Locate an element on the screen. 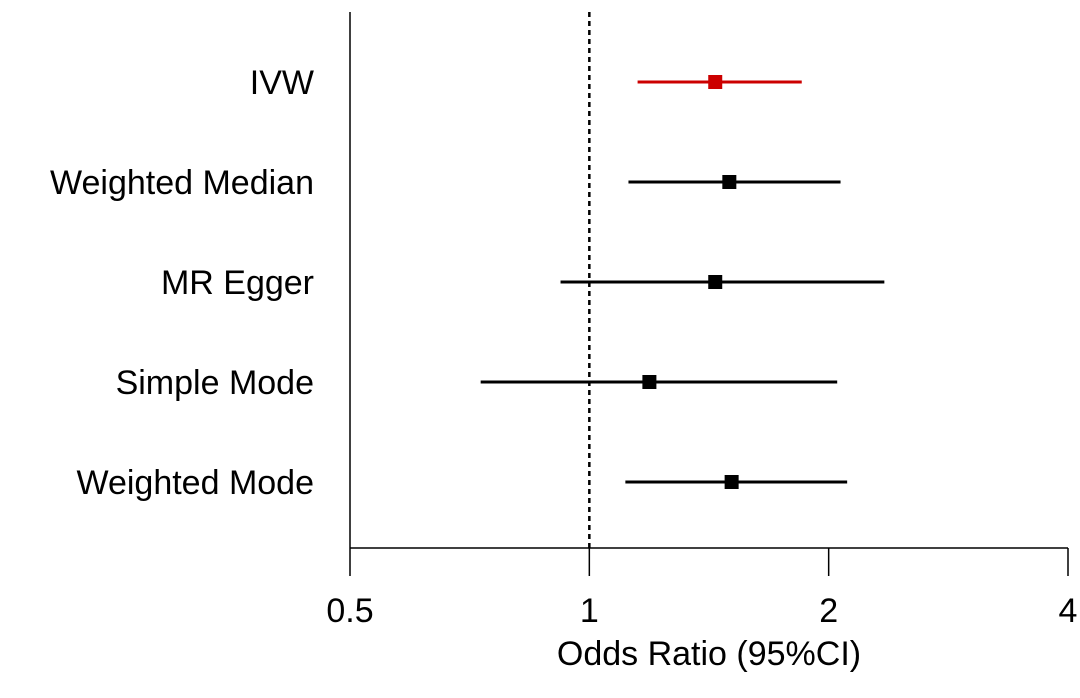 This screenshot has width=1080, height=698. method-row: Simple Mode is located at coordinates (477, 383).